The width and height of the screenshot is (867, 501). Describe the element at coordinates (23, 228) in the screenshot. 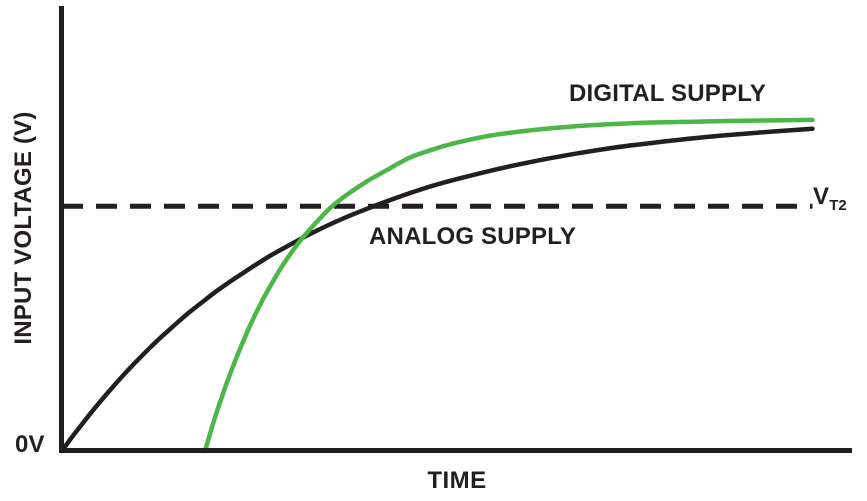

I see `y-axis-title: INPUT VOLTAGE (V)` at that location.